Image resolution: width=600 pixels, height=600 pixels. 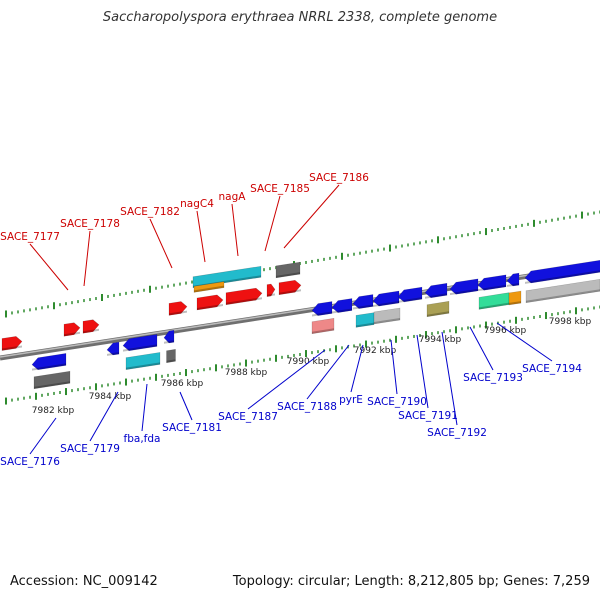 What do you see at coordinates (515, 303) in the screenshot?
I see `repeat-feature-shade` at bounding box center [515, 303].